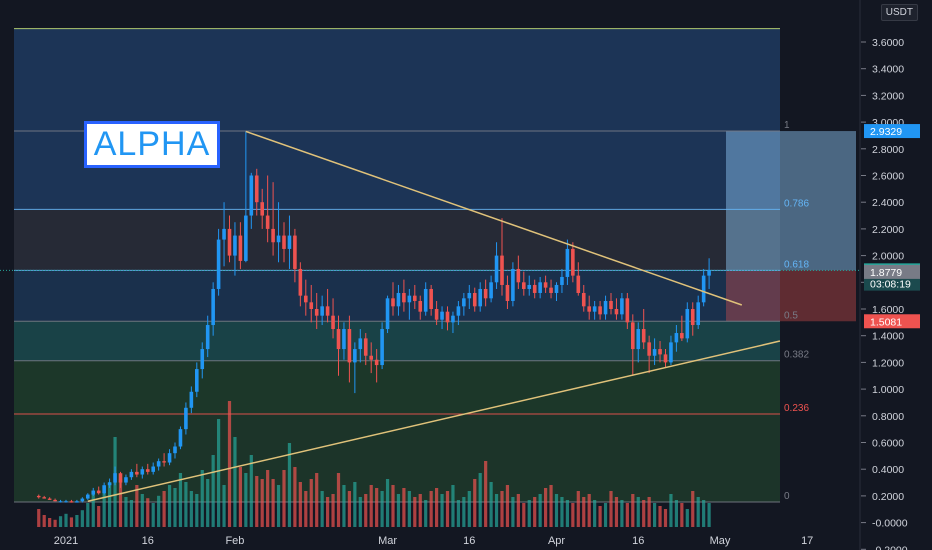  What do you see at coordinates (888, 203) in the screenshot?
I see `price-tick-label: 2.4000` at bounding box center [888, 203].